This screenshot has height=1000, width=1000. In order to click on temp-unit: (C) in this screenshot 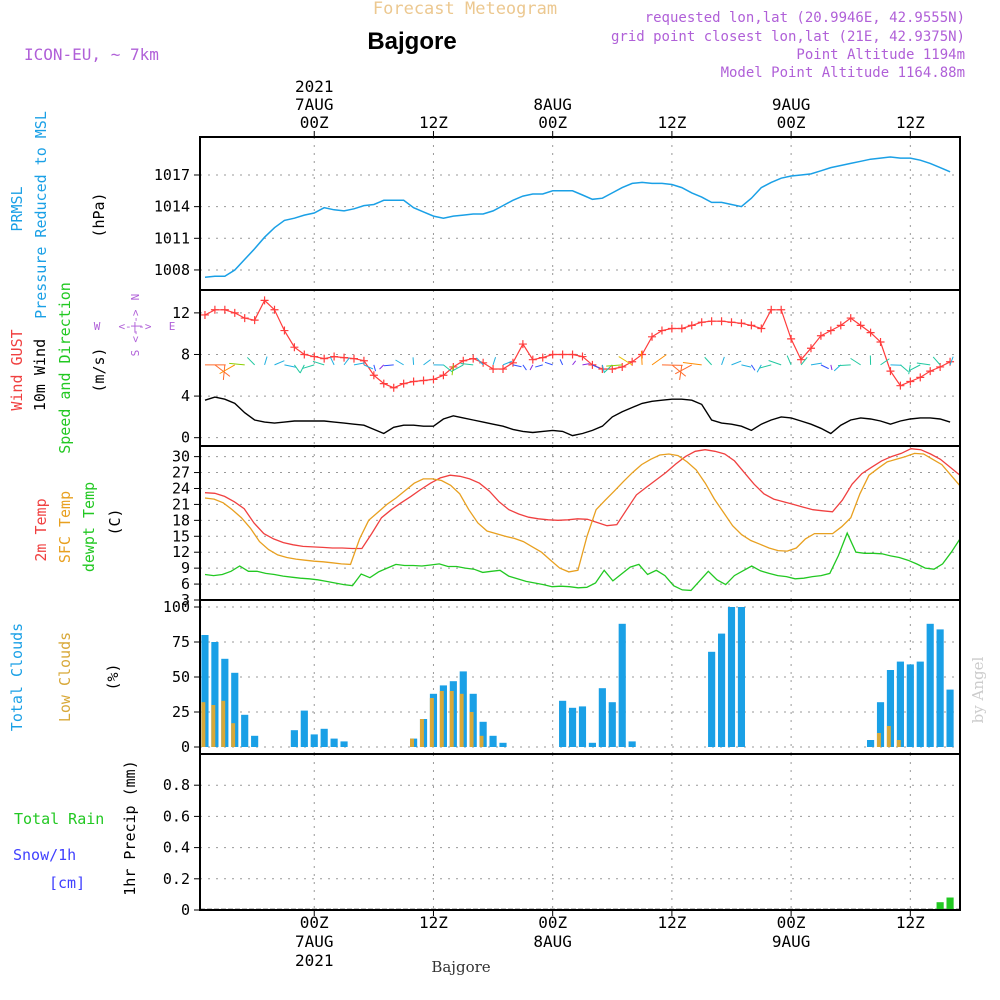, I will do `click(115, 521)`.